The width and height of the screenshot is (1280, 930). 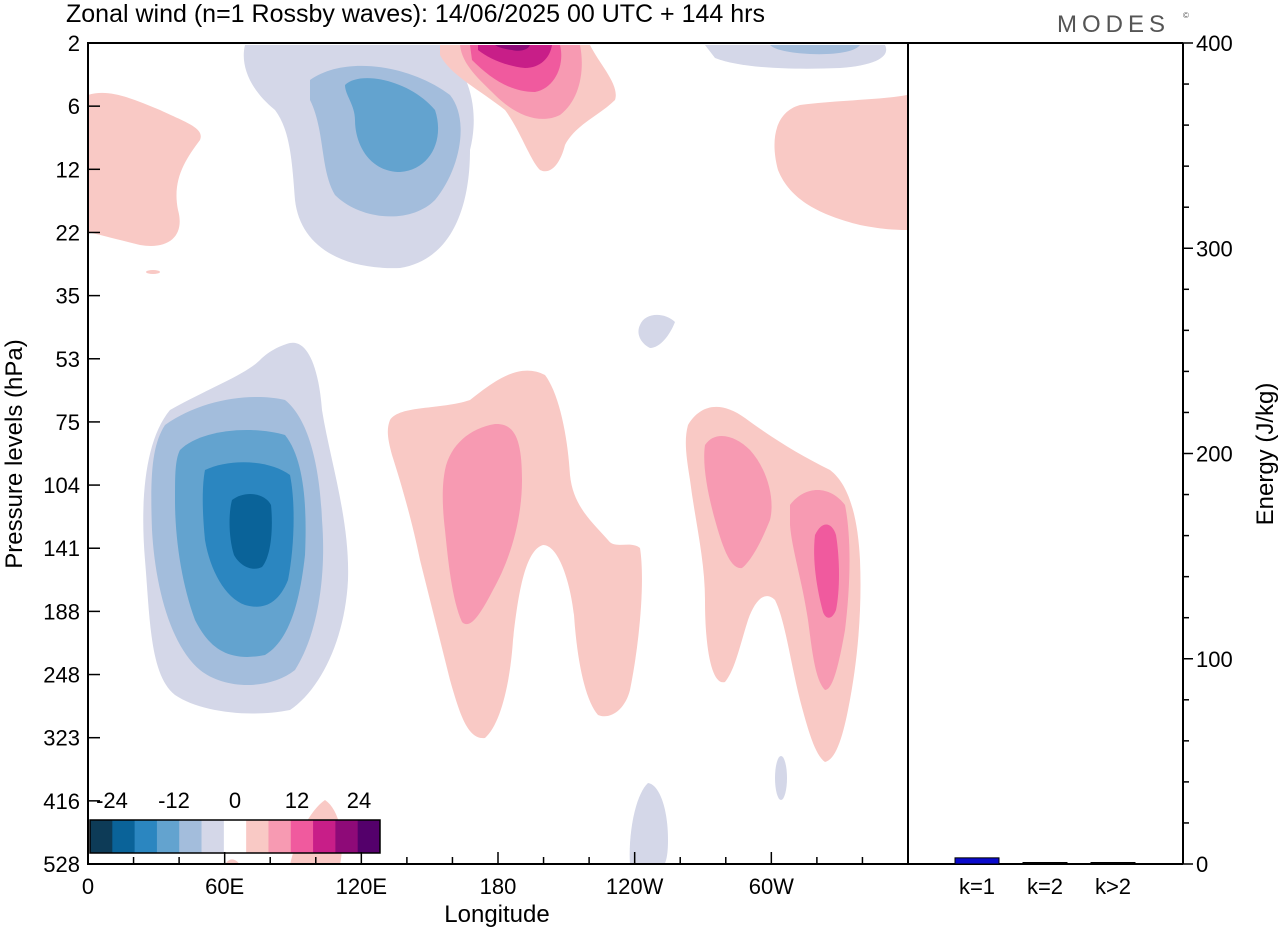 What do you see at coordinates (61, 675) in the screenshot?
I see `y-tick-label: 248` at bounding box center [61, 675].